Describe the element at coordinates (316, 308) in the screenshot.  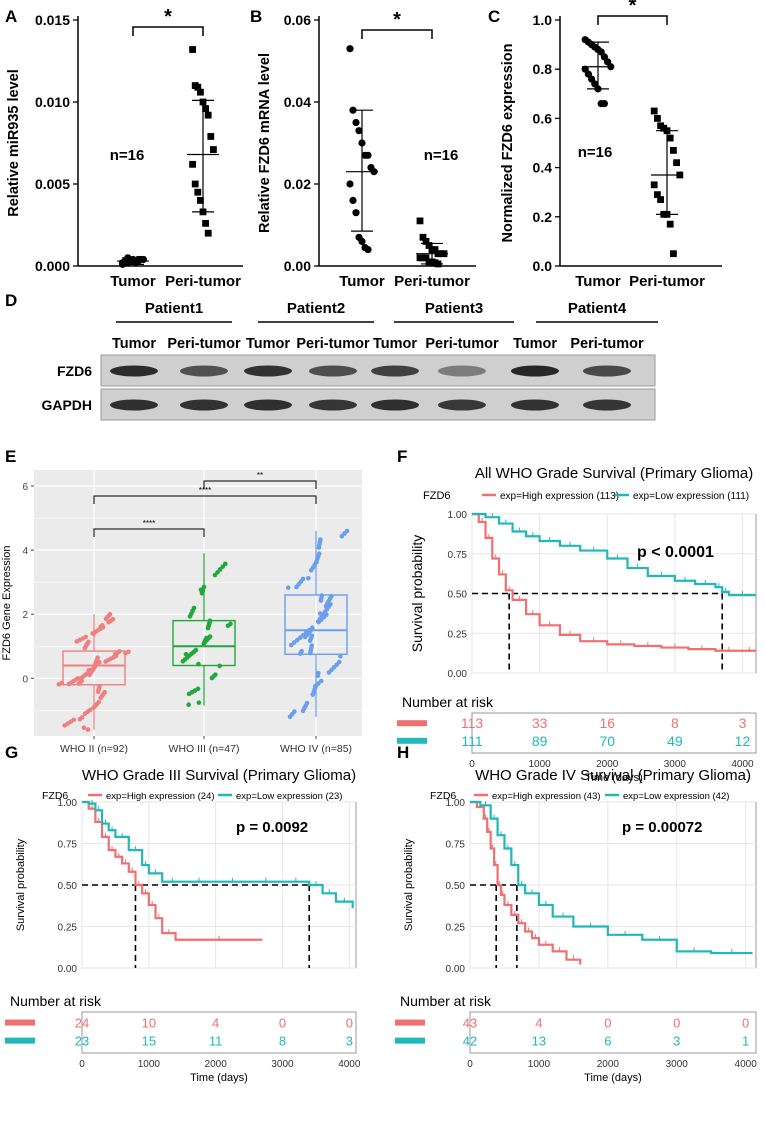
I see `patient-label: Patient2` at that location.